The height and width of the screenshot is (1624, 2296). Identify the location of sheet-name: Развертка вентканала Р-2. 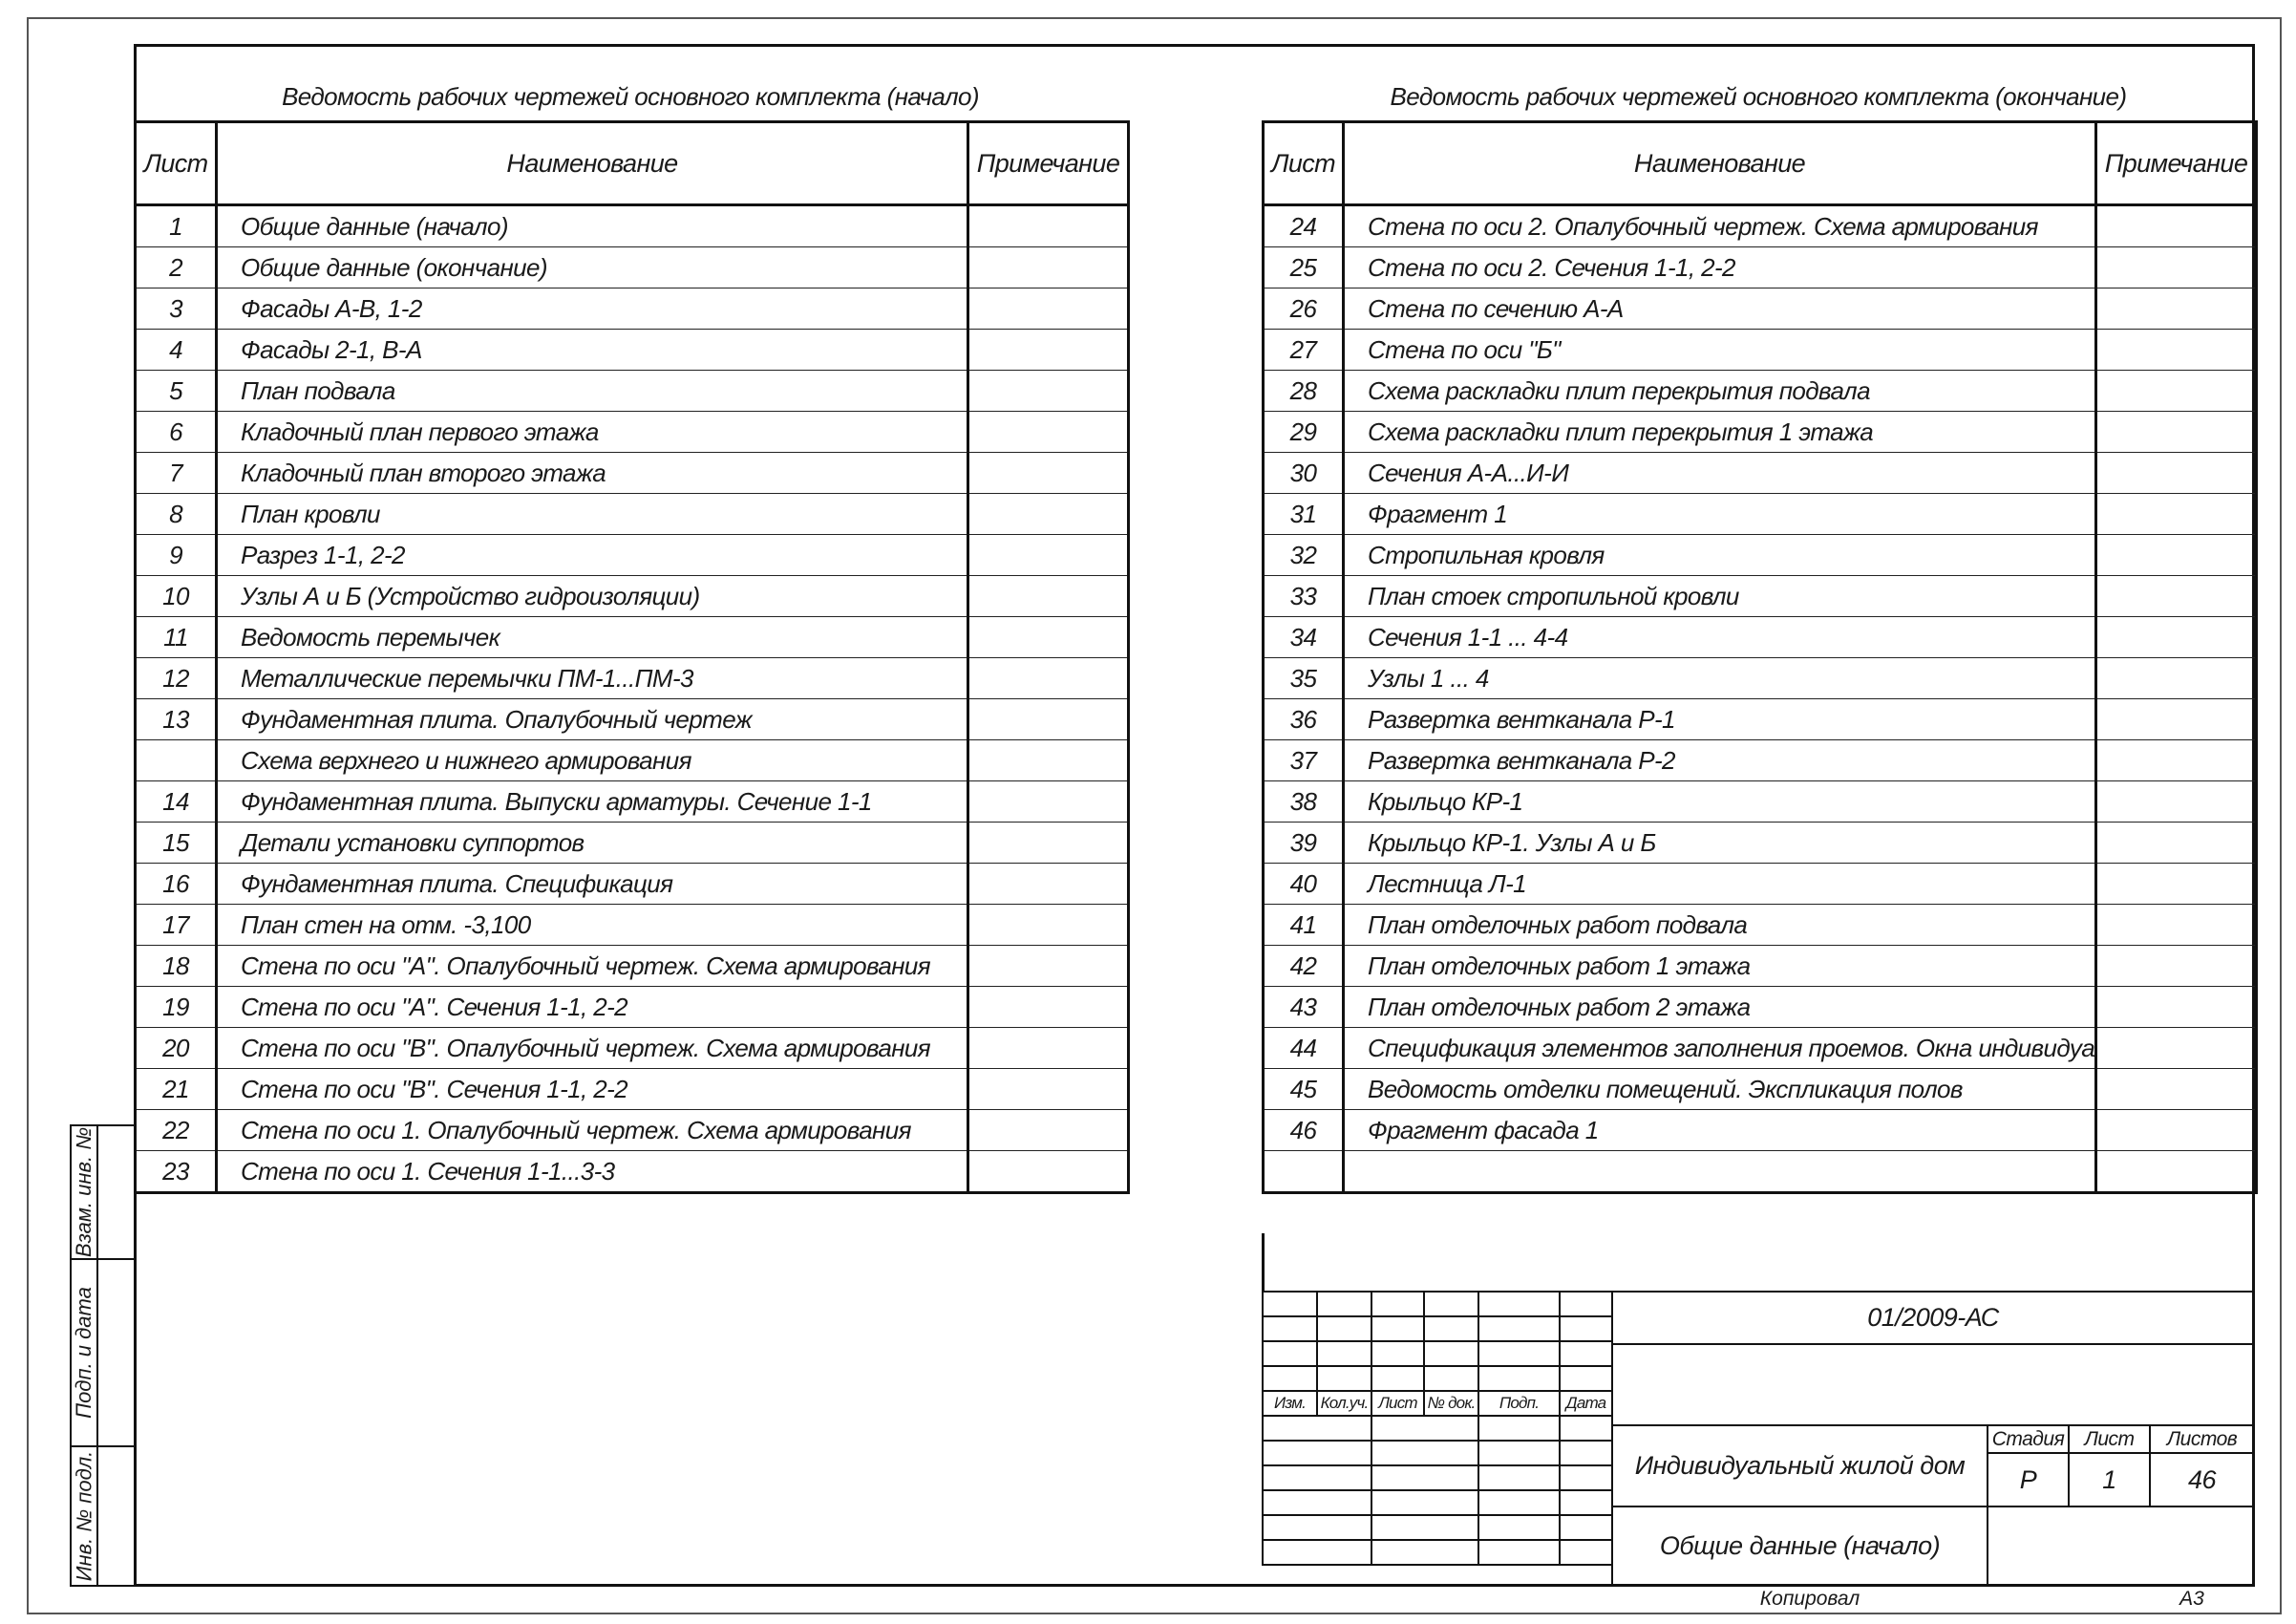
(1719, 760).